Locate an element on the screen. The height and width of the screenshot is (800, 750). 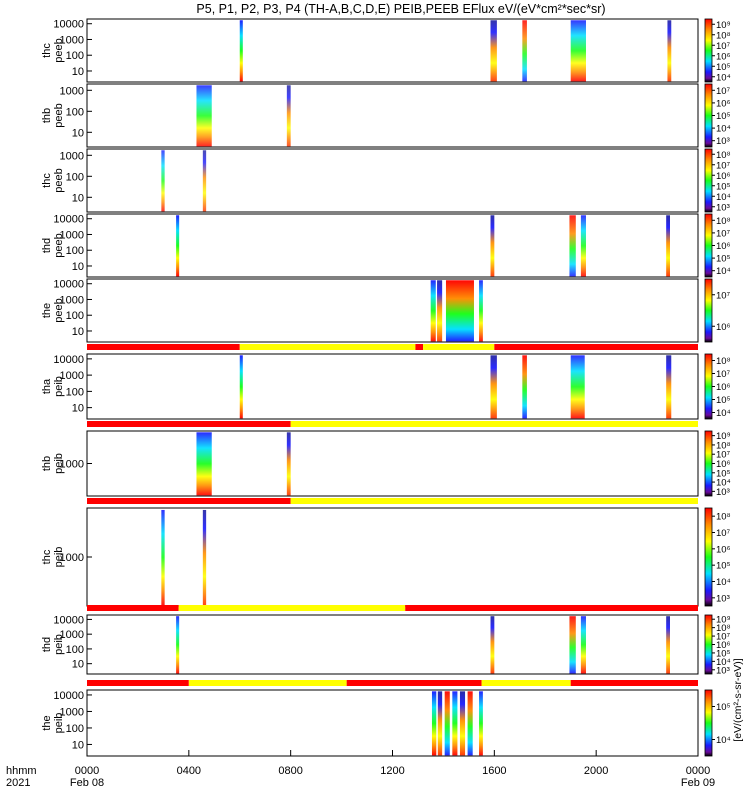
time-tick-label: 0400 is located at coordinates (189, 771).